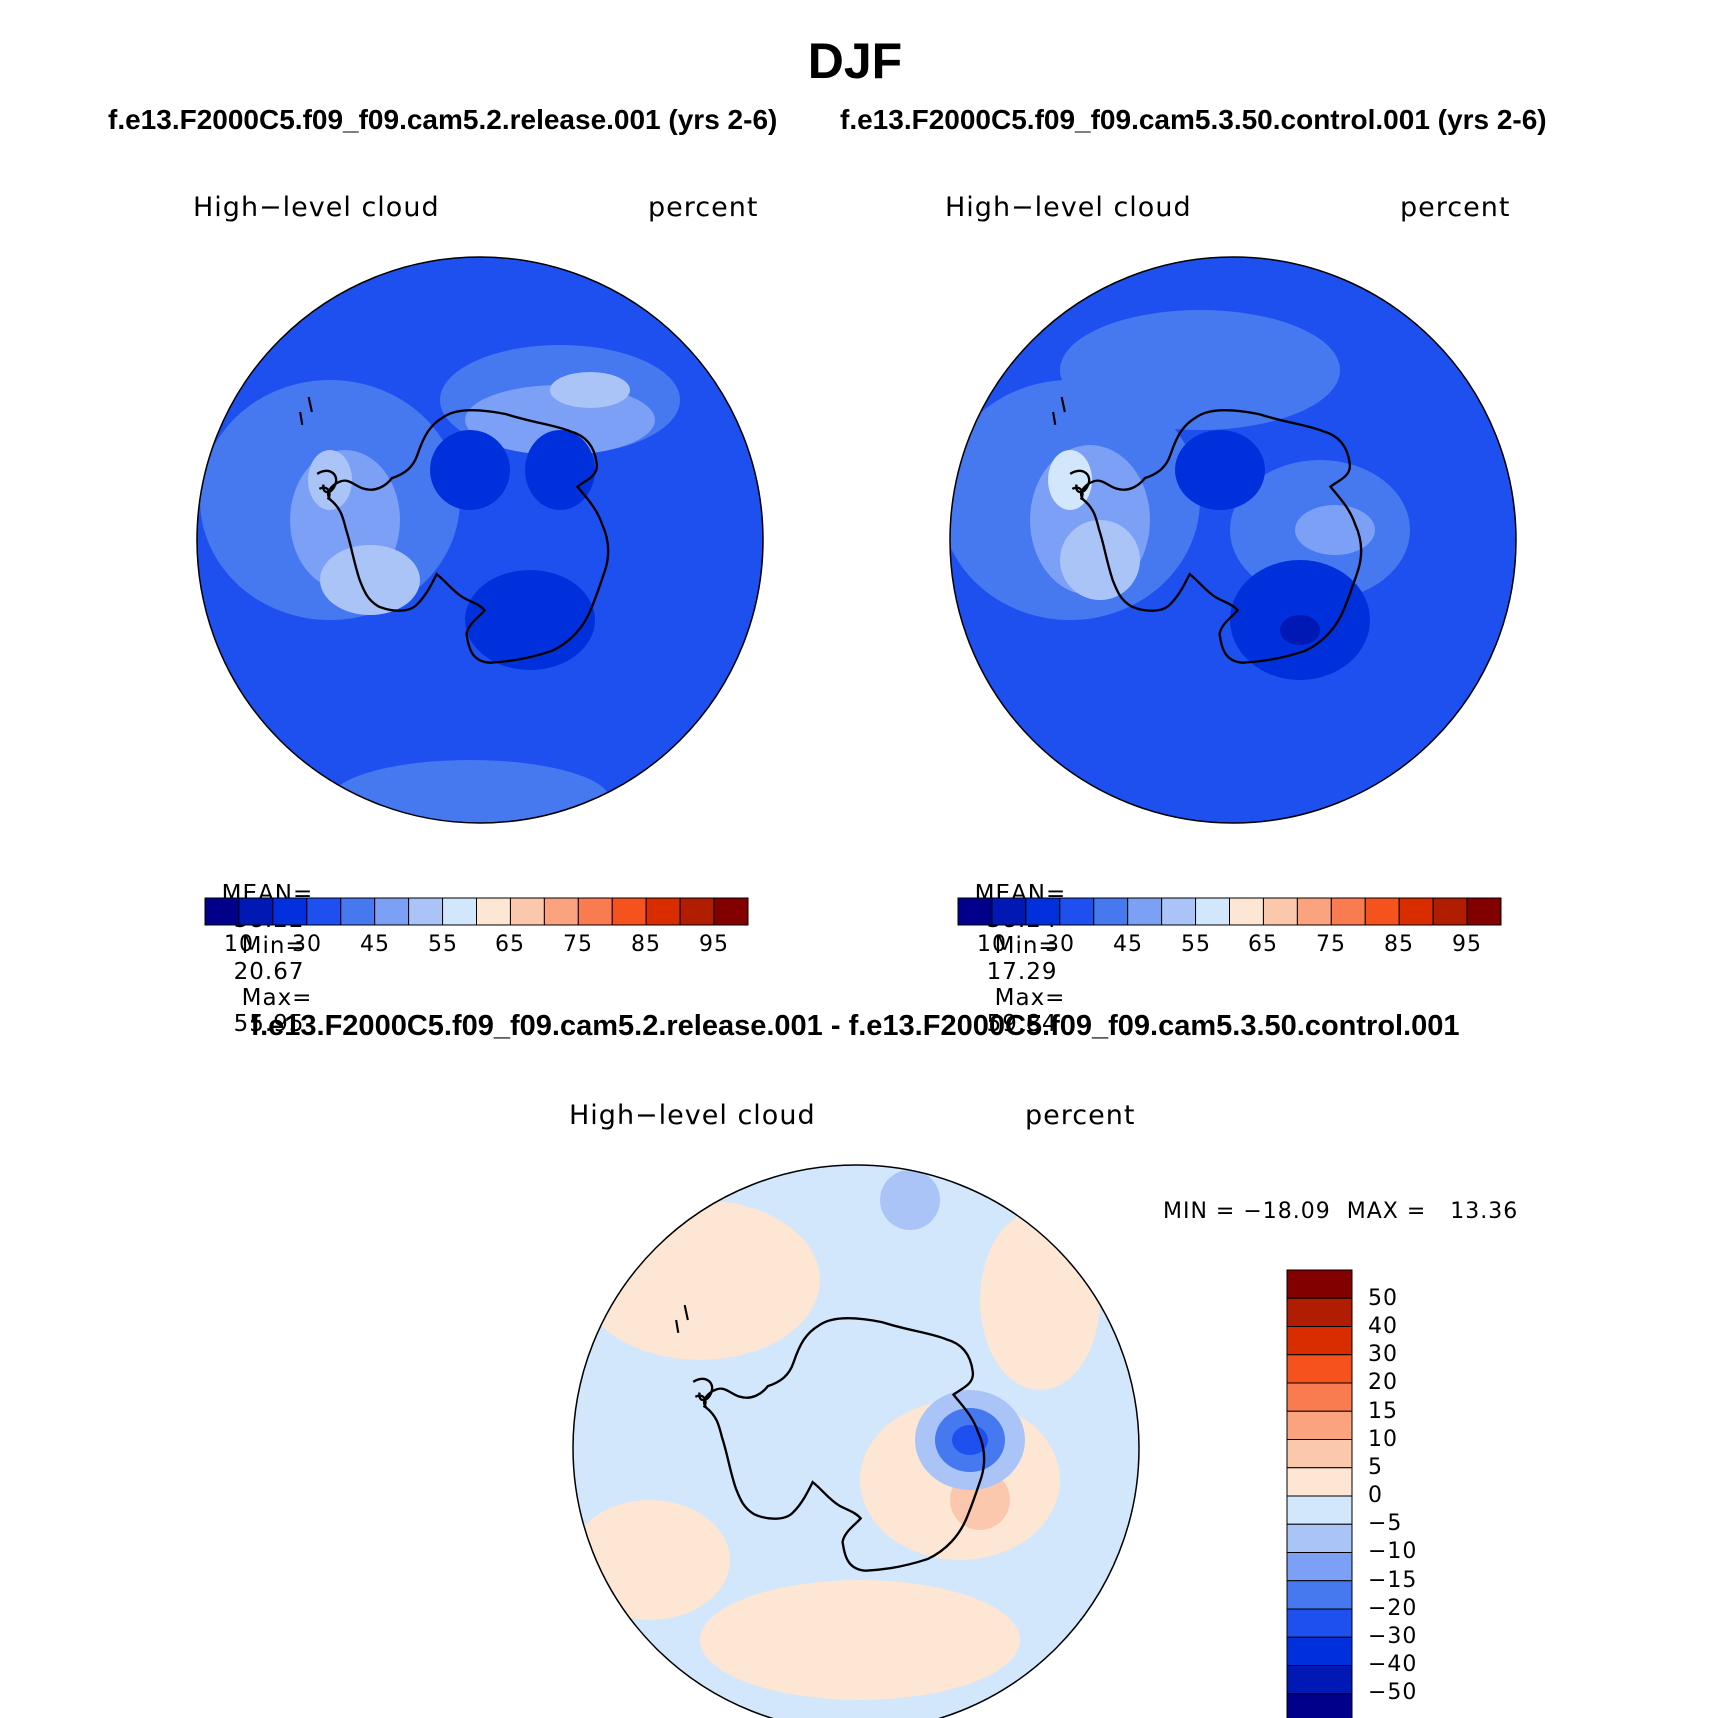  I want to click on diff-cb-tick: 5, so click(1375, 1467).